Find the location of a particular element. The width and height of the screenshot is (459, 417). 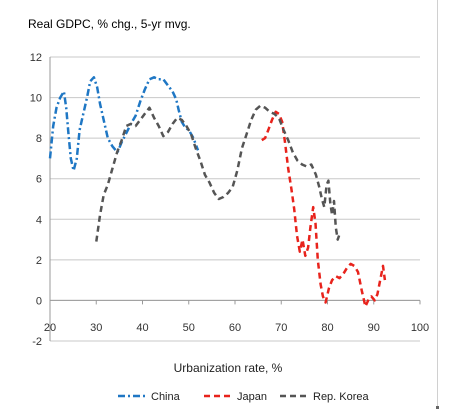

y-tick-labels: -2 0 2 4 6 8 10 12 is located at coordinates (36, 200).